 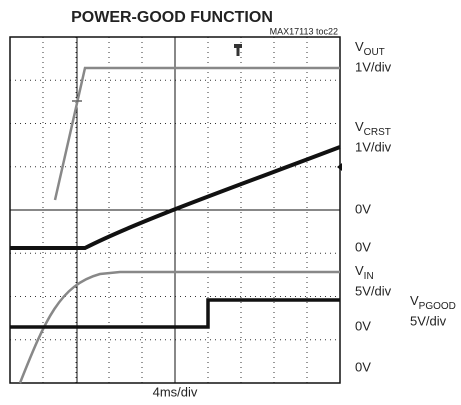 I want to click on channel-name: VIN, so click(x=364, y=272).